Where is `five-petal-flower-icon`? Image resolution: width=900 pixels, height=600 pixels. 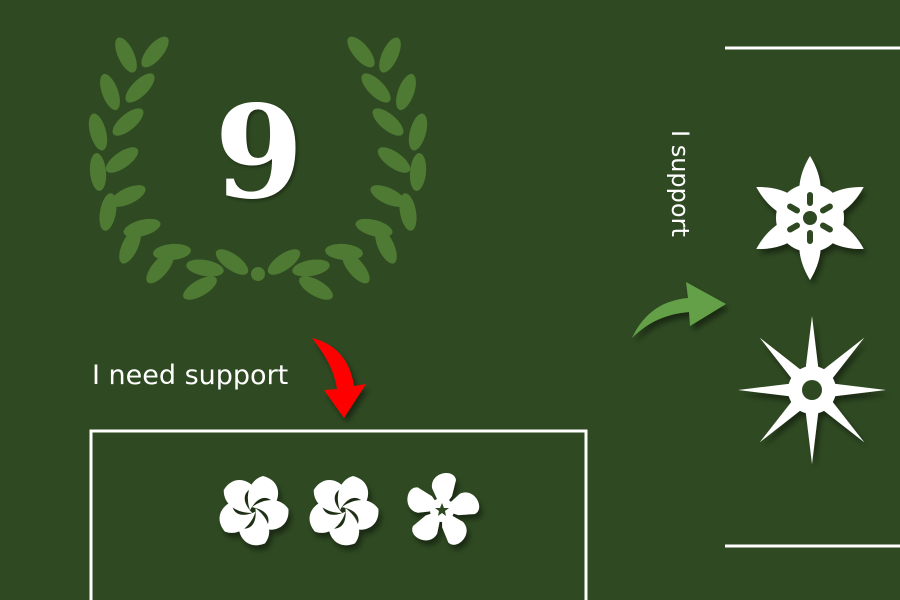
five-petal-flower-icon is located at coordinates (443, 509).